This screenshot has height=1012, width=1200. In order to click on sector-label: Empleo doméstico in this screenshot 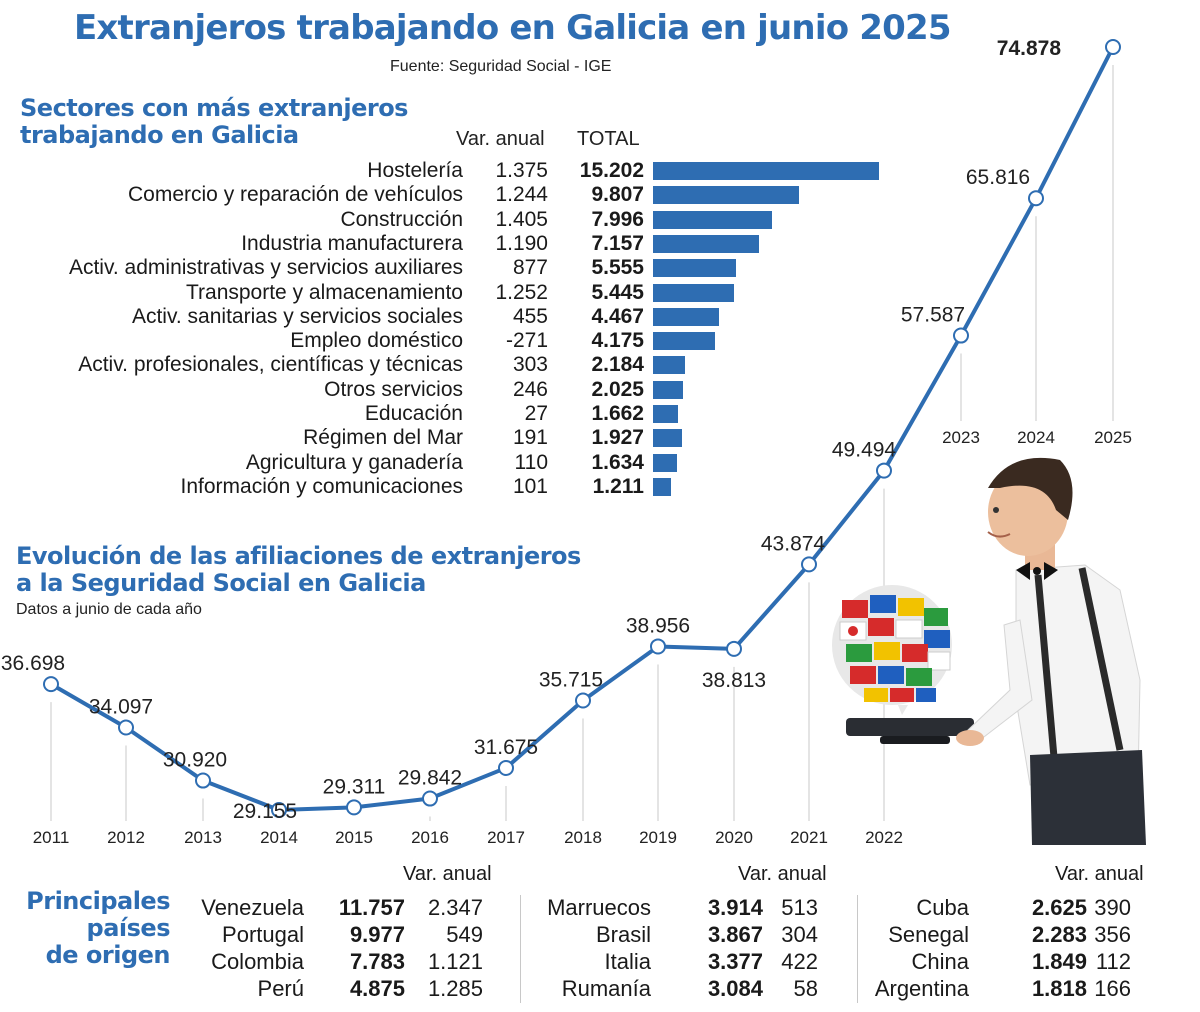, I will do `click(376, 341)`.